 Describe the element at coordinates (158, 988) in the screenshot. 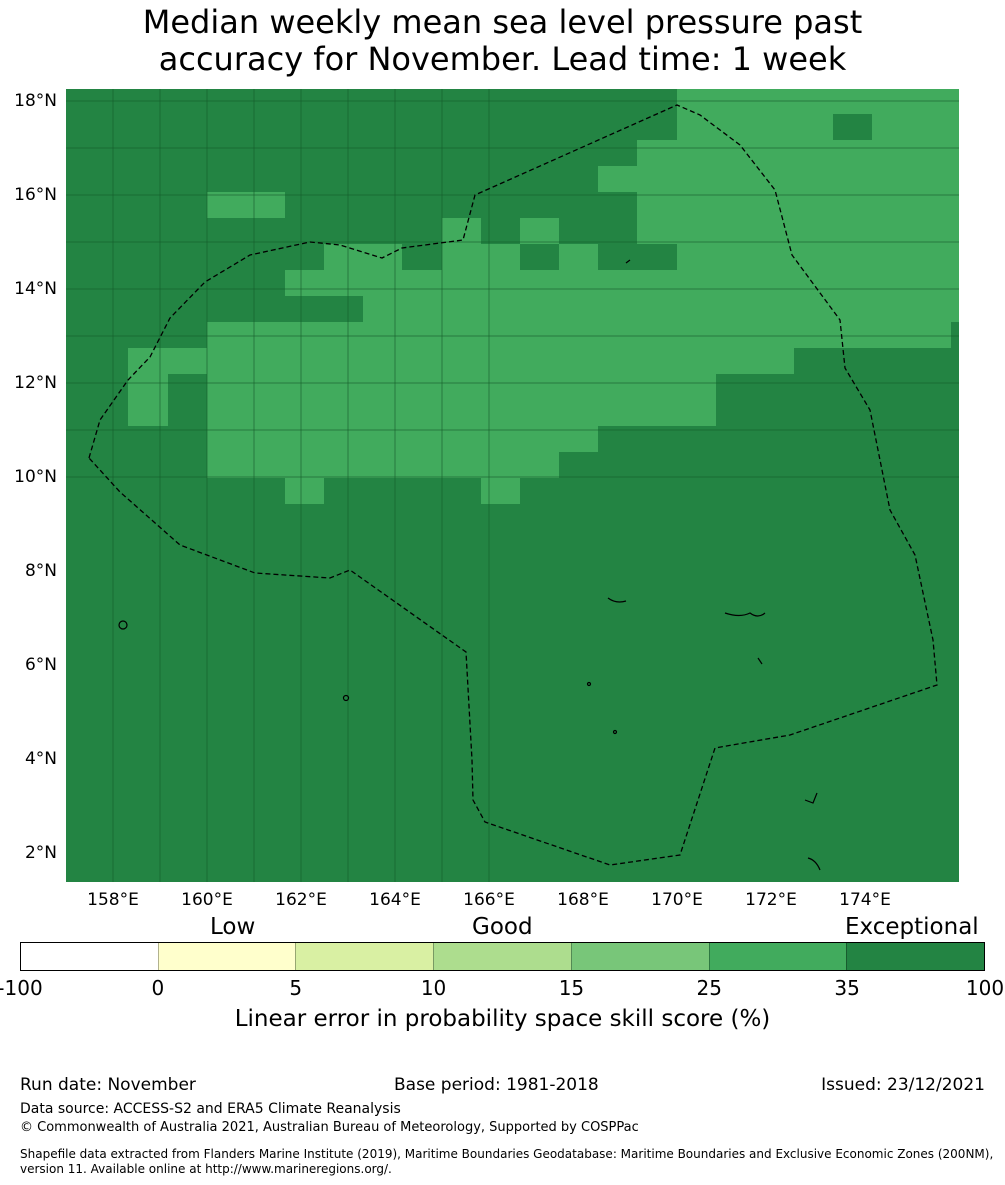

I see `colorbar-tick: 0` at that location.